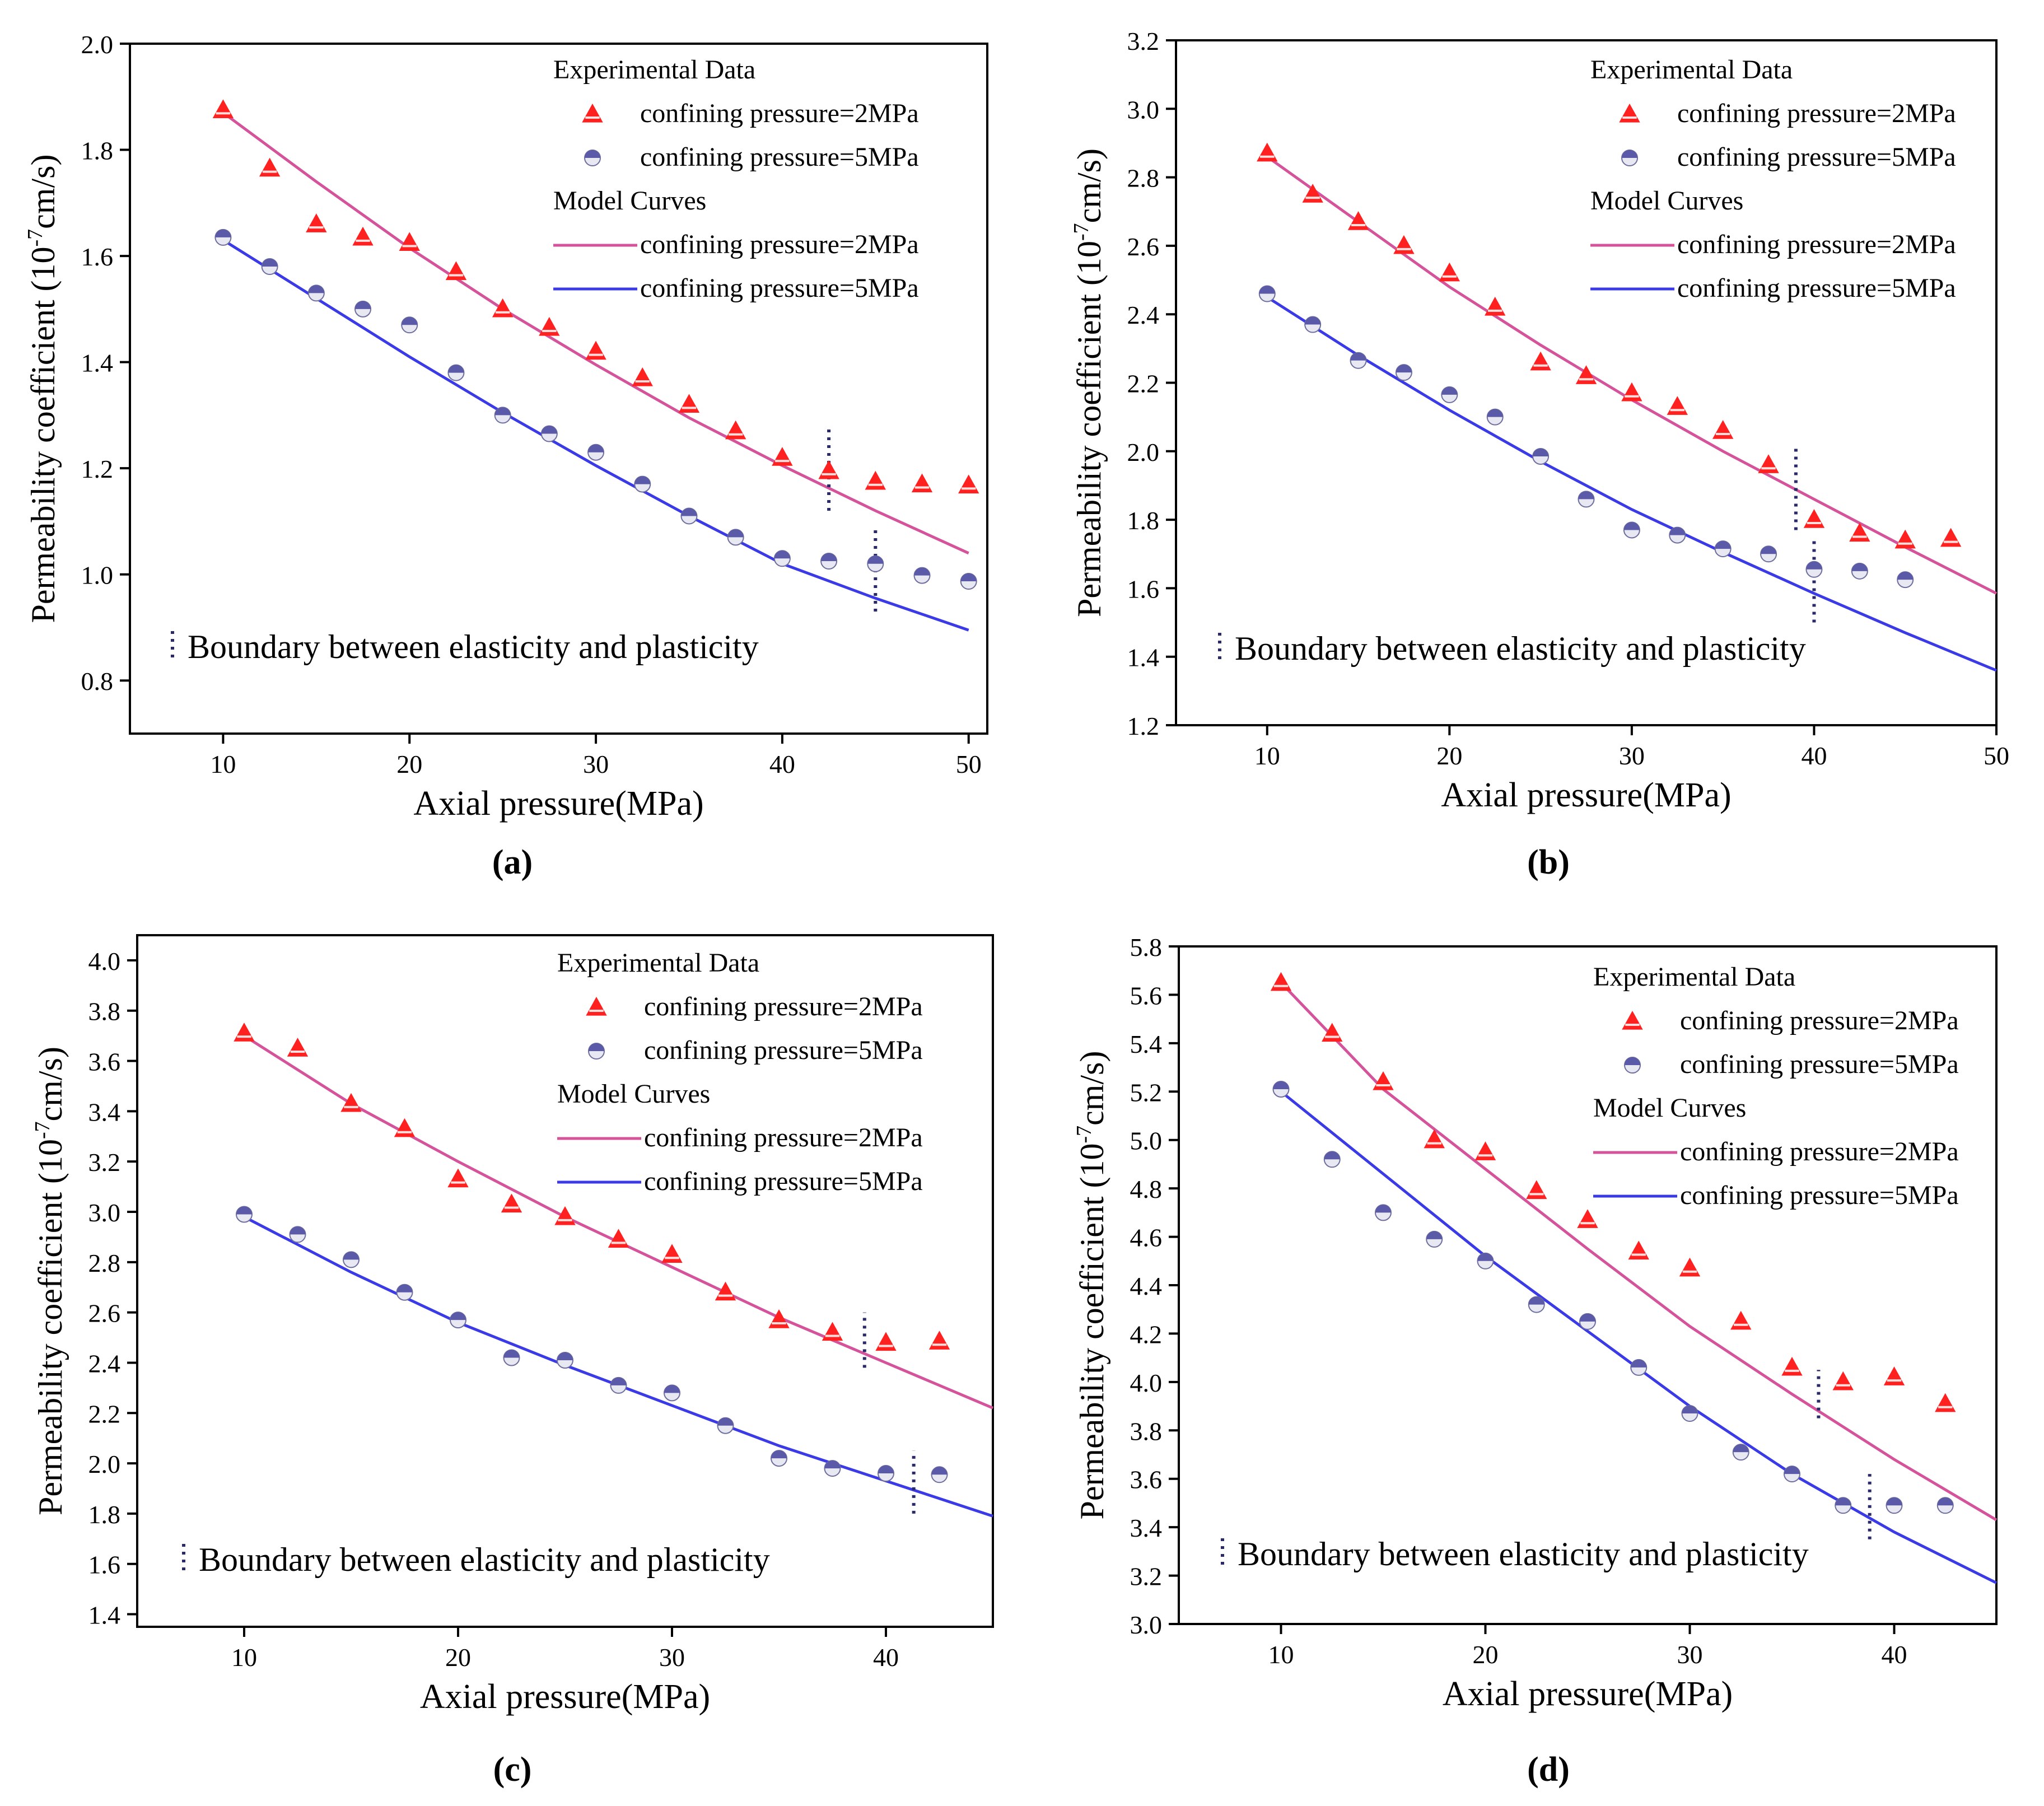  Describe the element at coordinates (654, 70) in the screenshot. I see `legend-header-experimental: Experimental Data` at that location.